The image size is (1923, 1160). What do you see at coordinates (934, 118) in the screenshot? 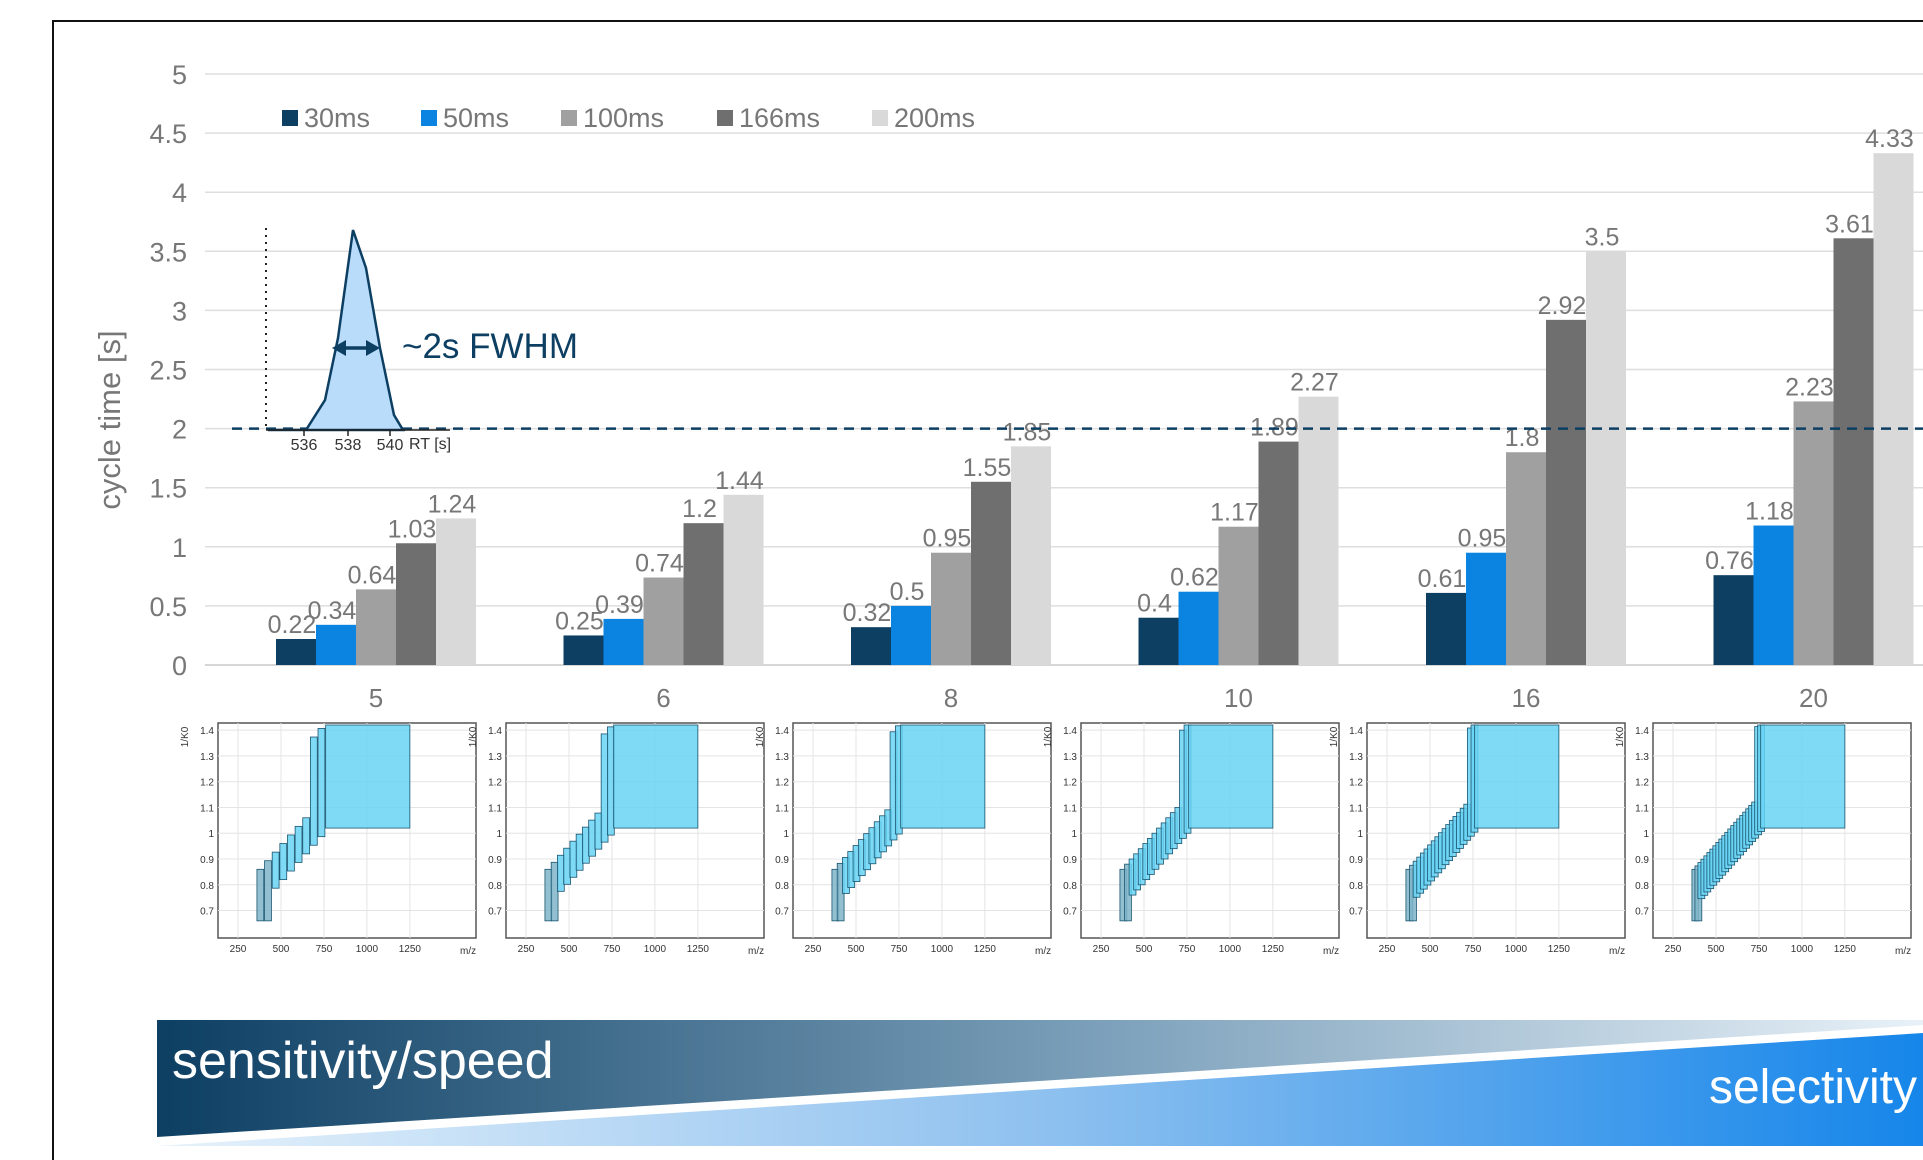
I see `legend-label: 200ms` at bounding box center [934, 118].